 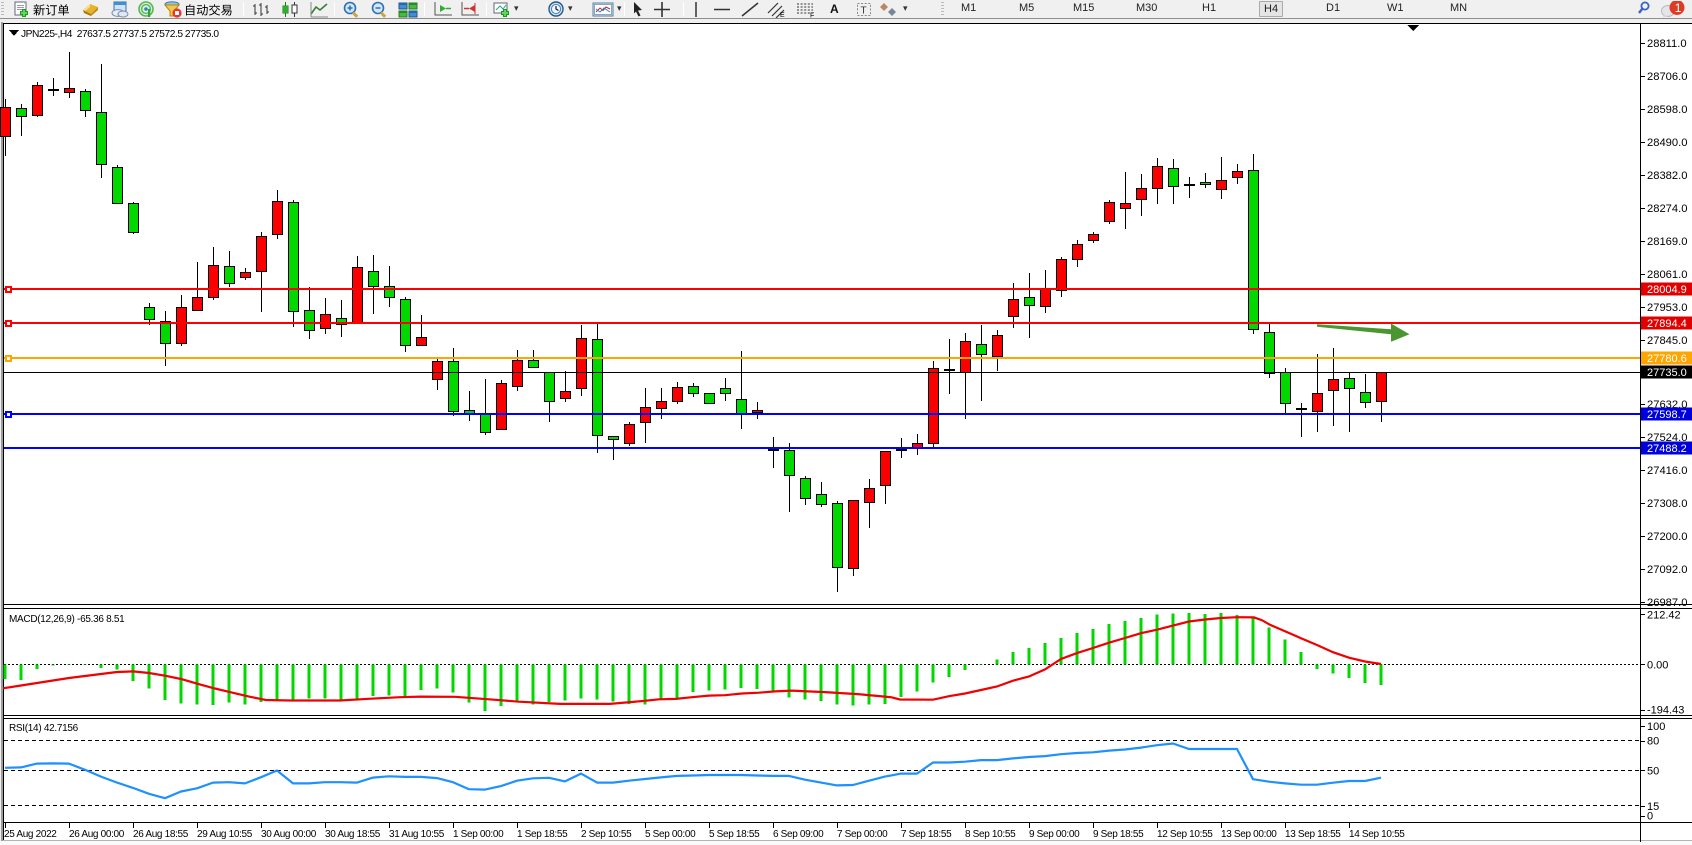 What do you see at coordinates (606, 834) in the screenshot?
I see `svg-text: 2 Sep 10:55` at bounding box center [606, 834].